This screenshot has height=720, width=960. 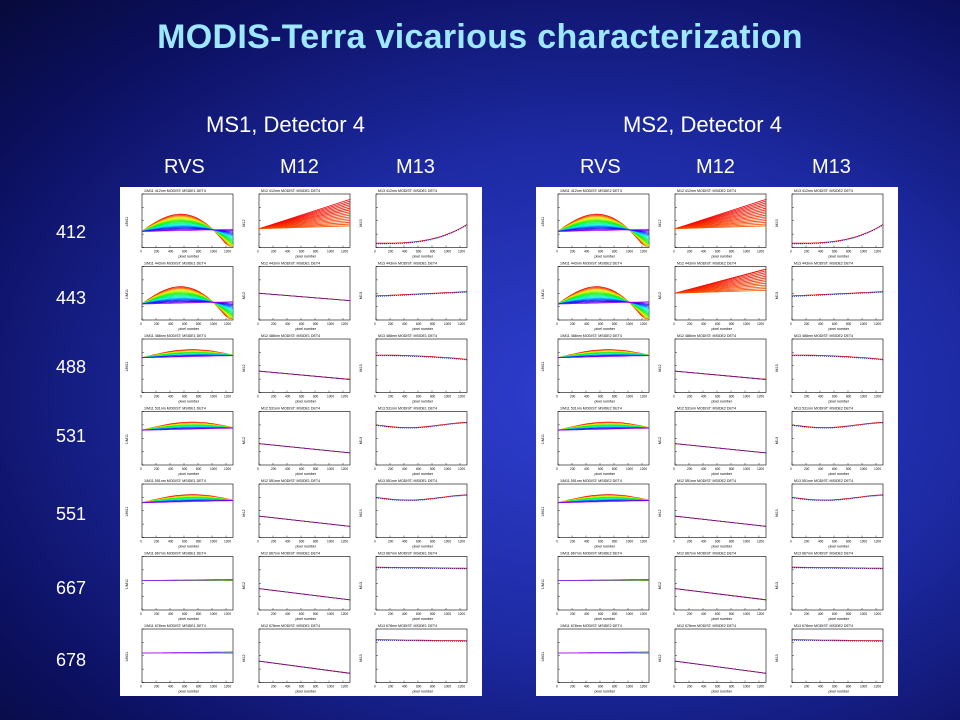 I want to click on mini-plot-subtitle: 1/M11 412nm MODIST: MSIDE1 DET4, so click(x=175, y=191).